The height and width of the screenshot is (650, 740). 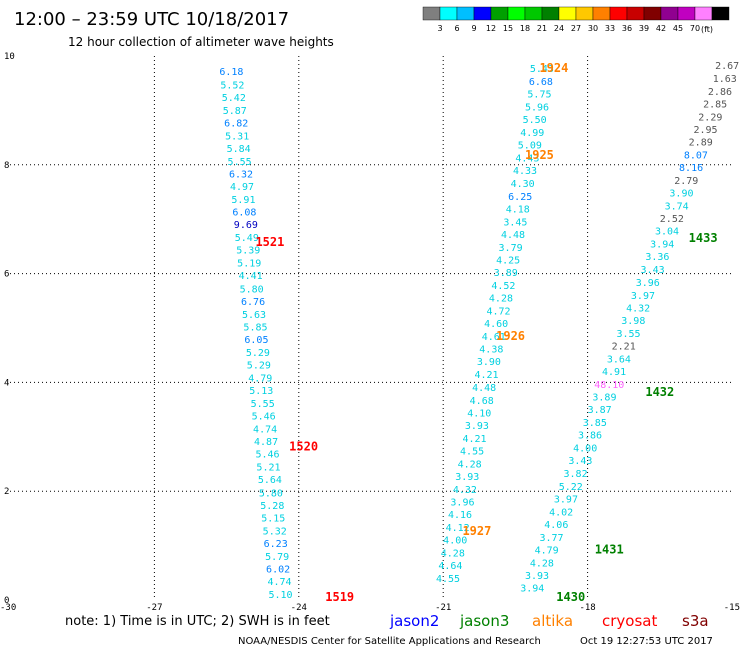 I want to click on wave-height-value: 5.39, so click(x=248, y=251).